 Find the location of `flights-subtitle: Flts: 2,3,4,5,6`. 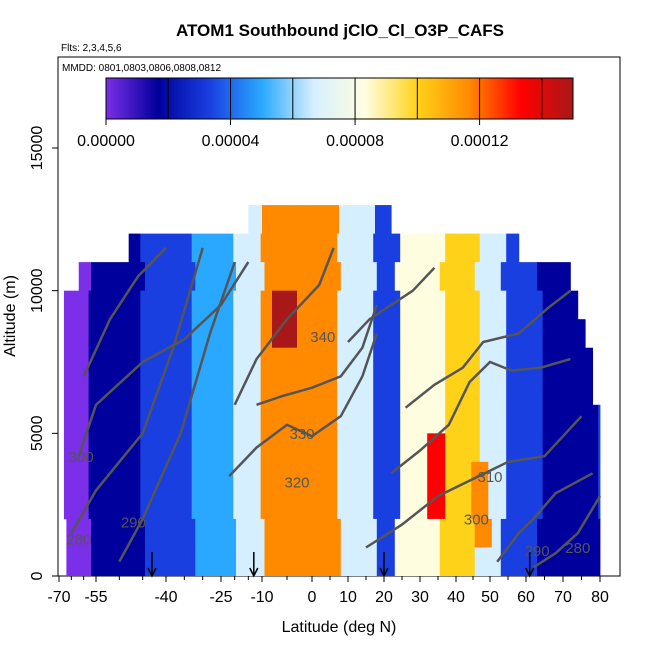

flights-subtitle: Flts: 2,3,4,5,6 is located at coordinates (91, 48).